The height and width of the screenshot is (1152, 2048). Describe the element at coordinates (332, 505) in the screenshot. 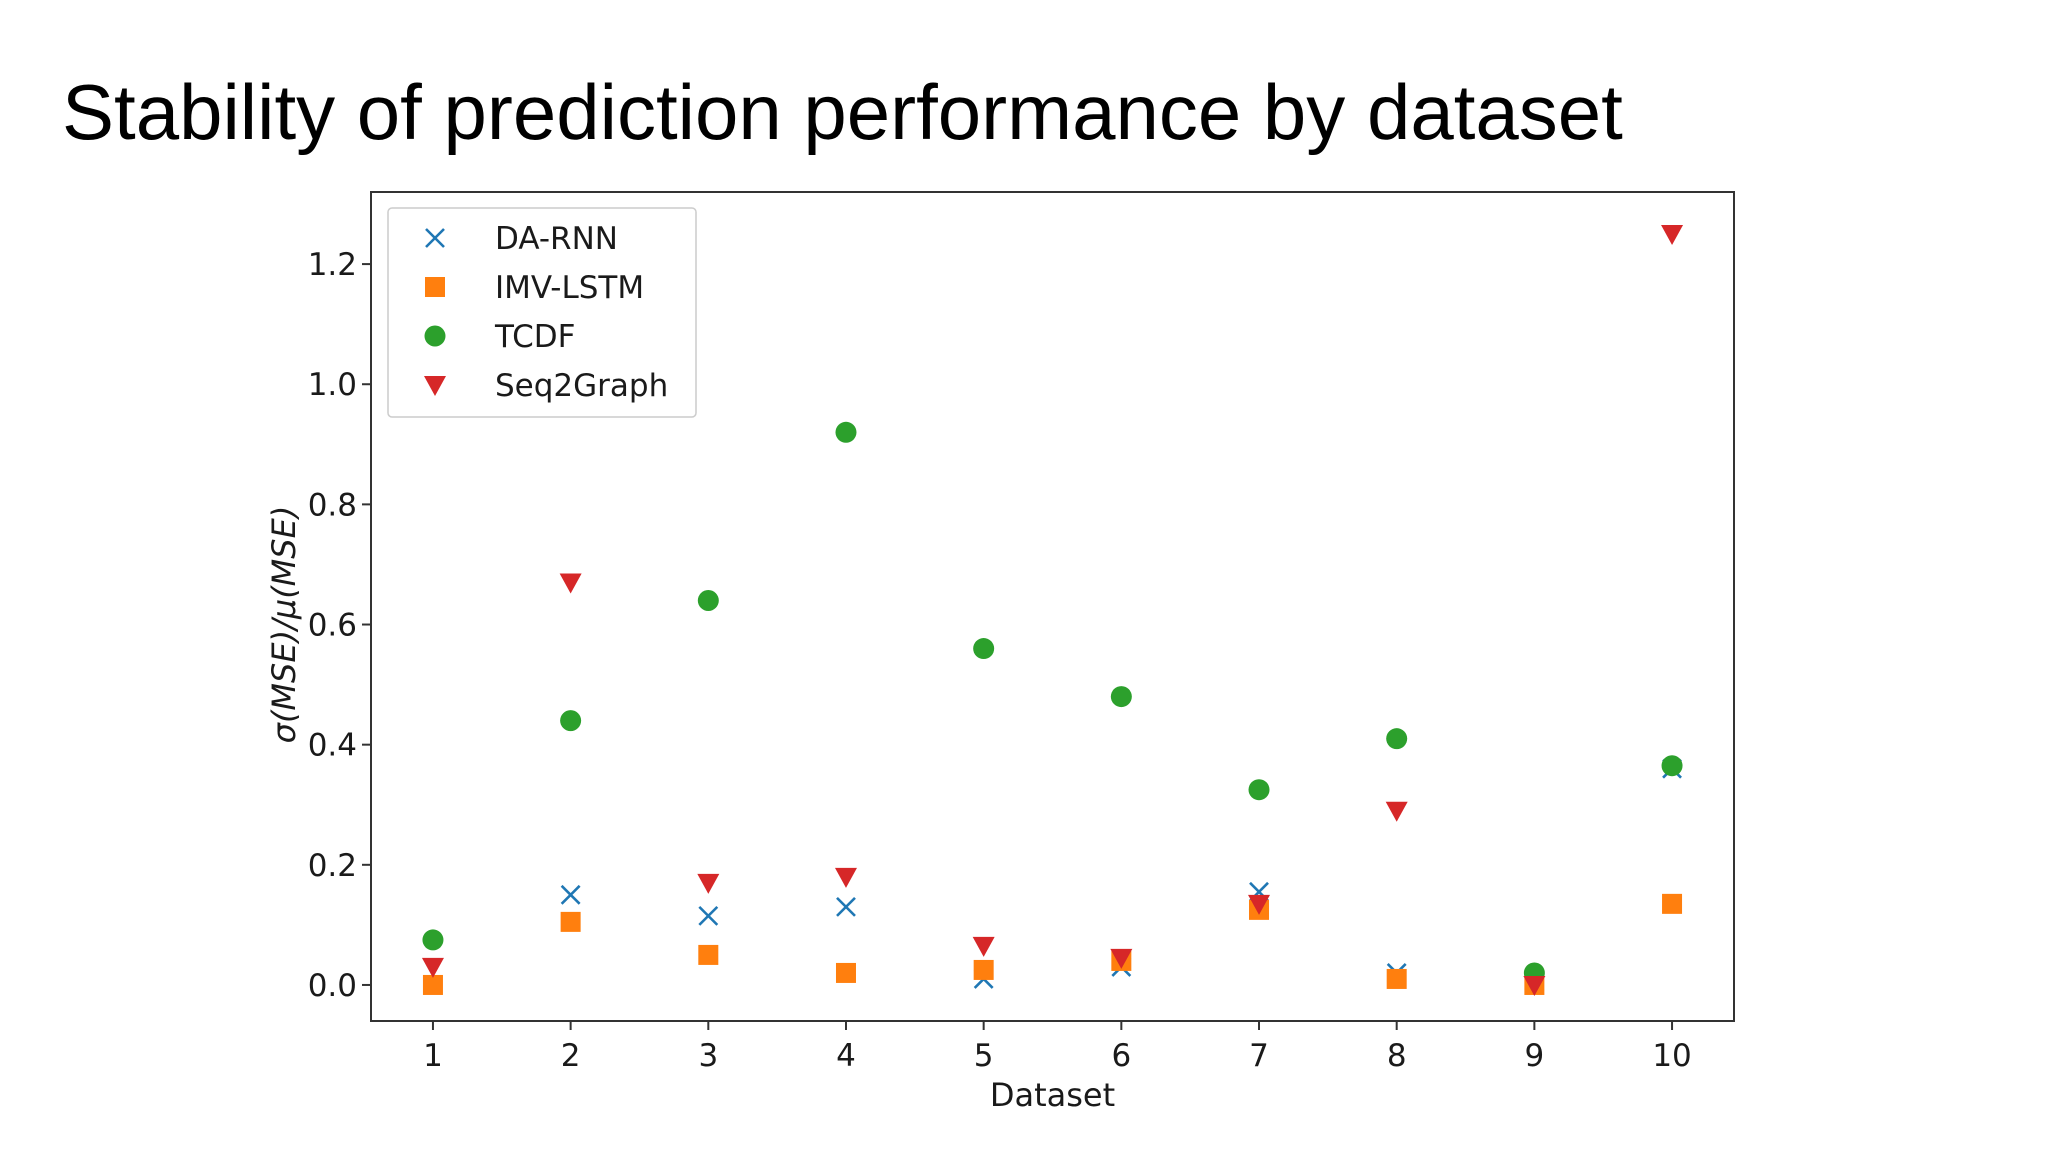

I see `y-tick-label: 0.8` at that location.